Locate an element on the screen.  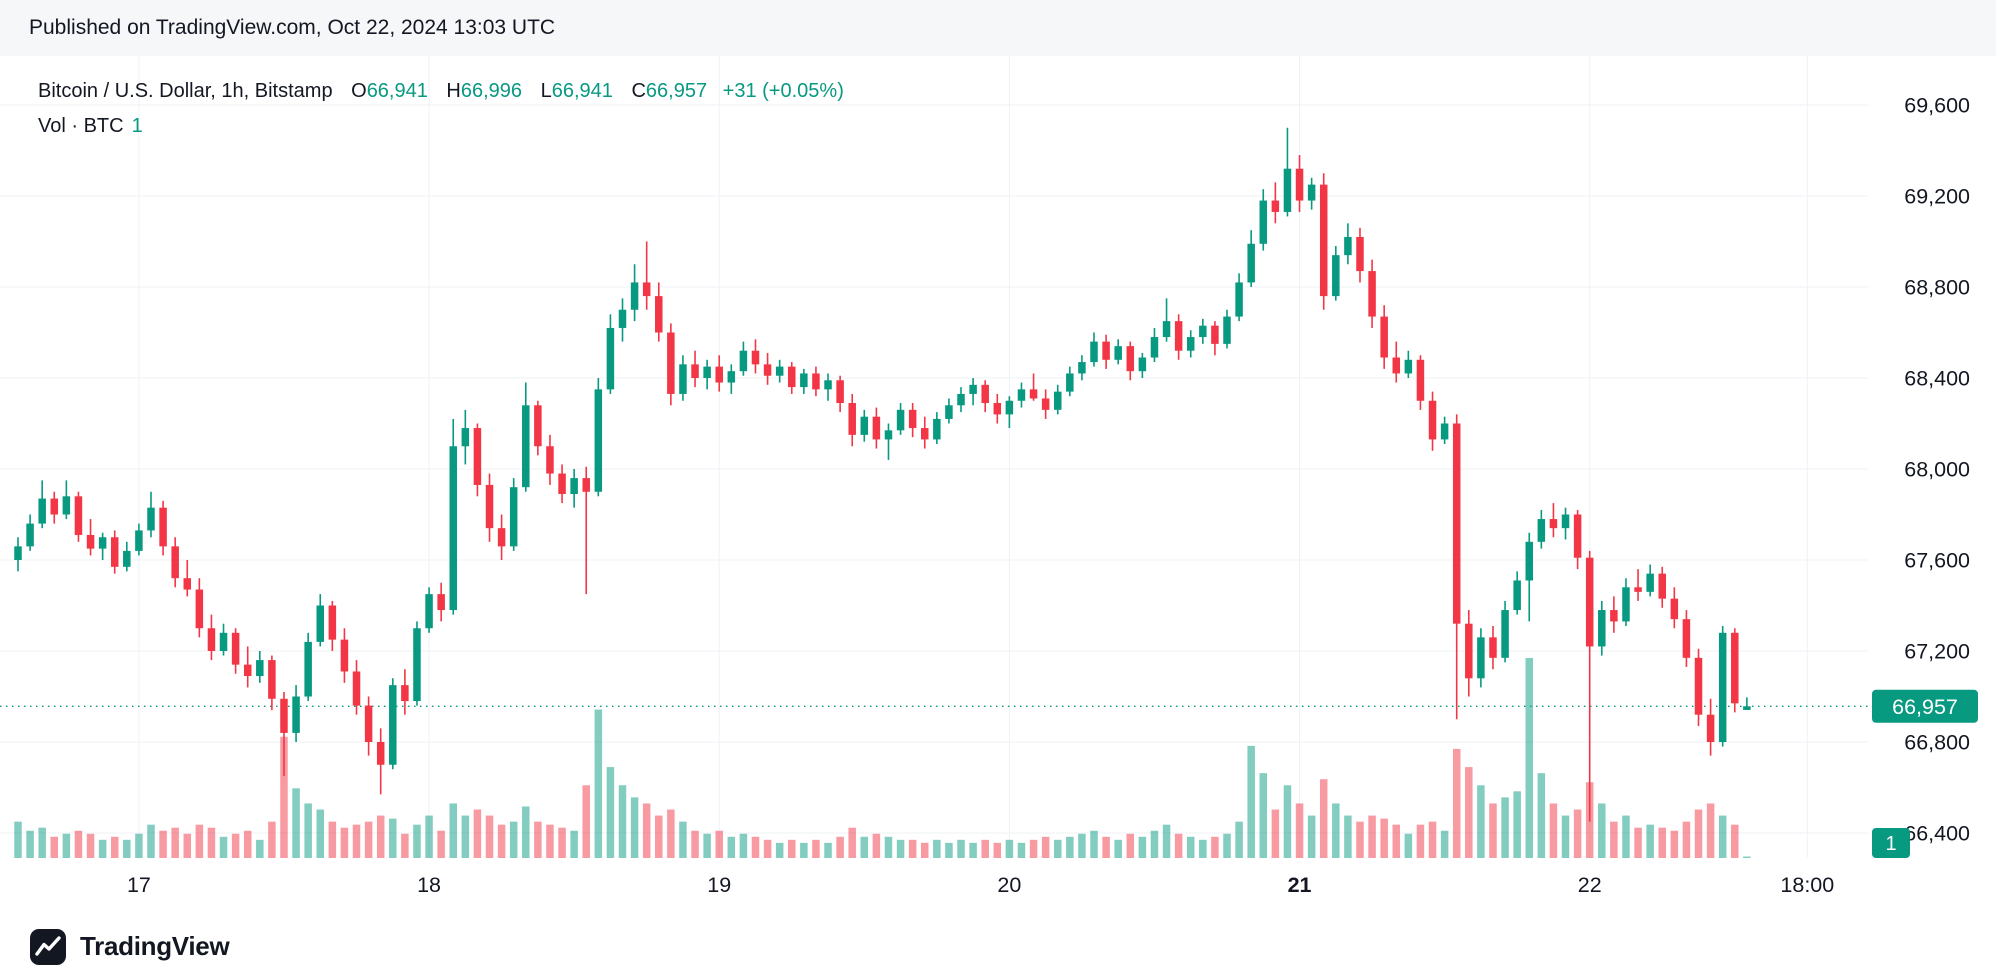
footer: TradingView is located at coordinates (998, 946).